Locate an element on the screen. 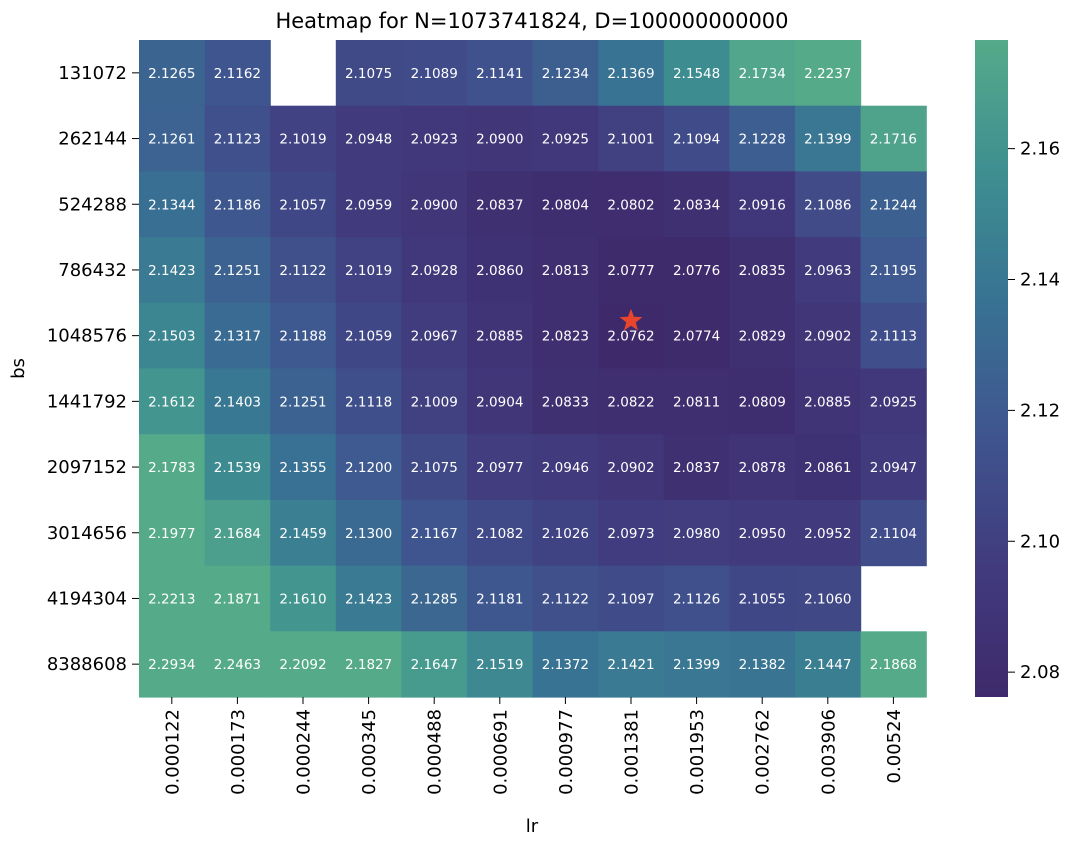 The width and height of the screenshot is (1080, 848). cell-value-label: 2.1265 is located at coordinates (171, 74).